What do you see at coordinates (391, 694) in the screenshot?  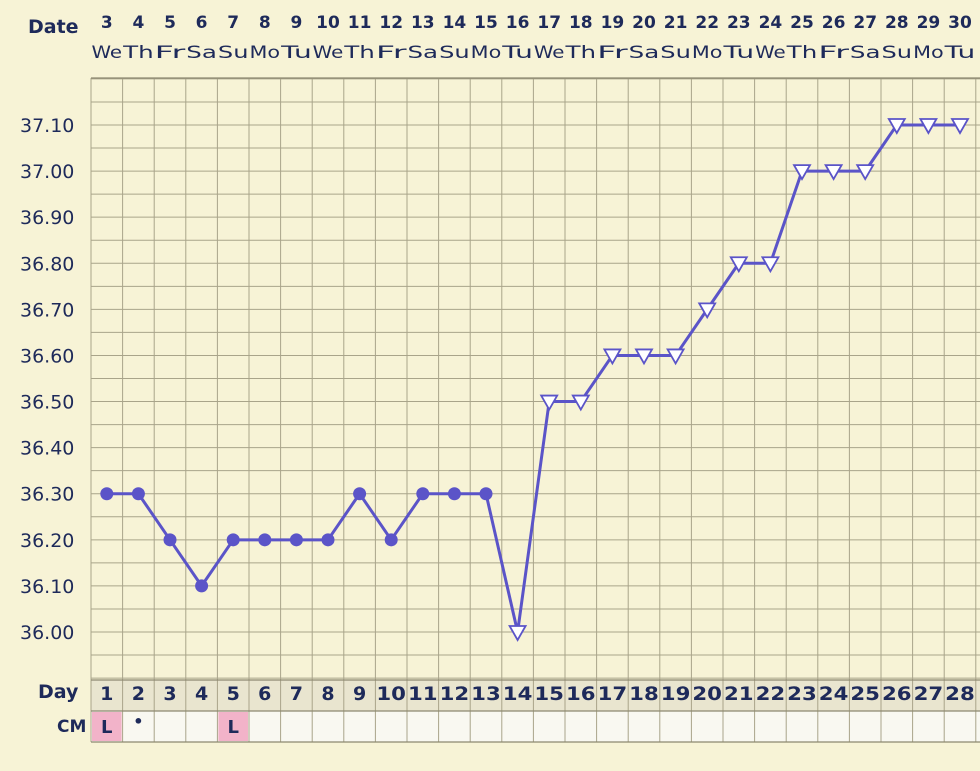 I see `day-tick: 10` at bounding box center [391, 694].